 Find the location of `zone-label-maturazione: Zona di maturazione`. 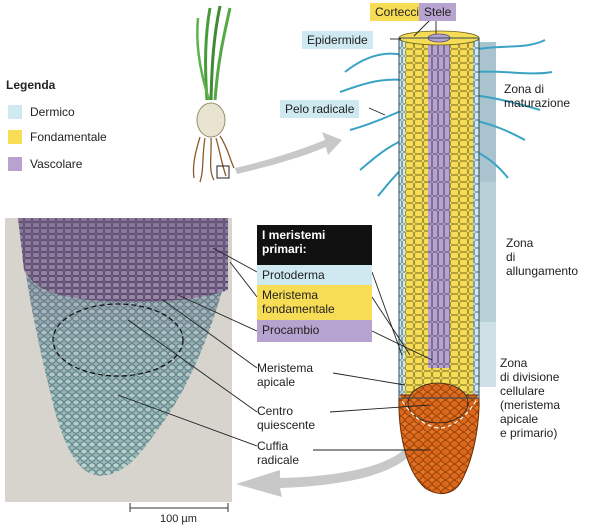

zone-label-maturazione: Zona di maturazione is located at coordinates (537, 96).